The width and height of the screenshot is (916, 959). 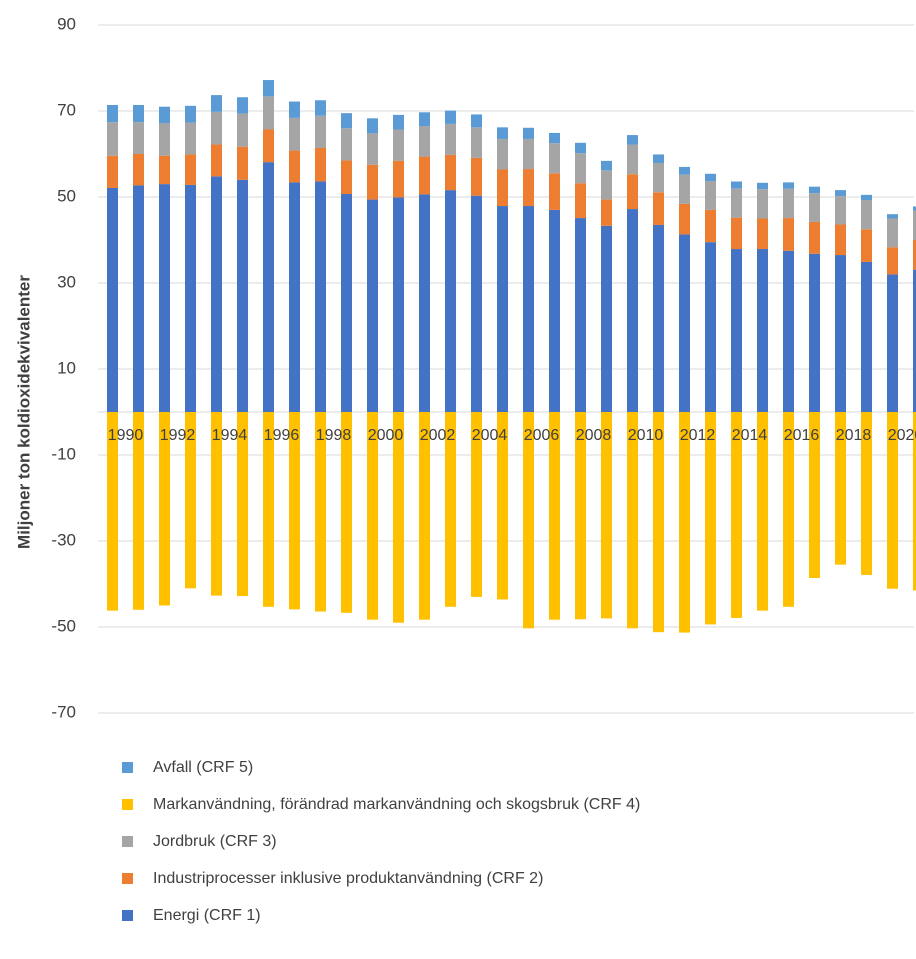 I want to click on x-tick-label: 1994, so click(x=230, y=435).